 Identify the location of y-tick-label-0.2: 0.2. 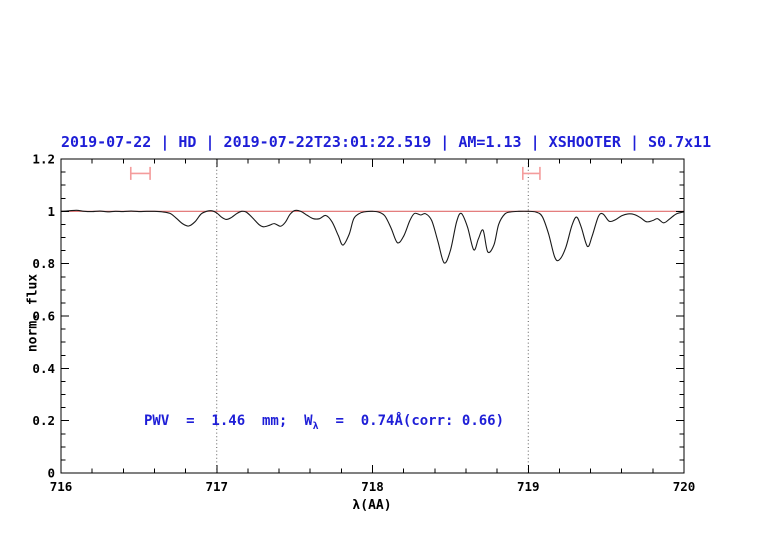
(43, 420).